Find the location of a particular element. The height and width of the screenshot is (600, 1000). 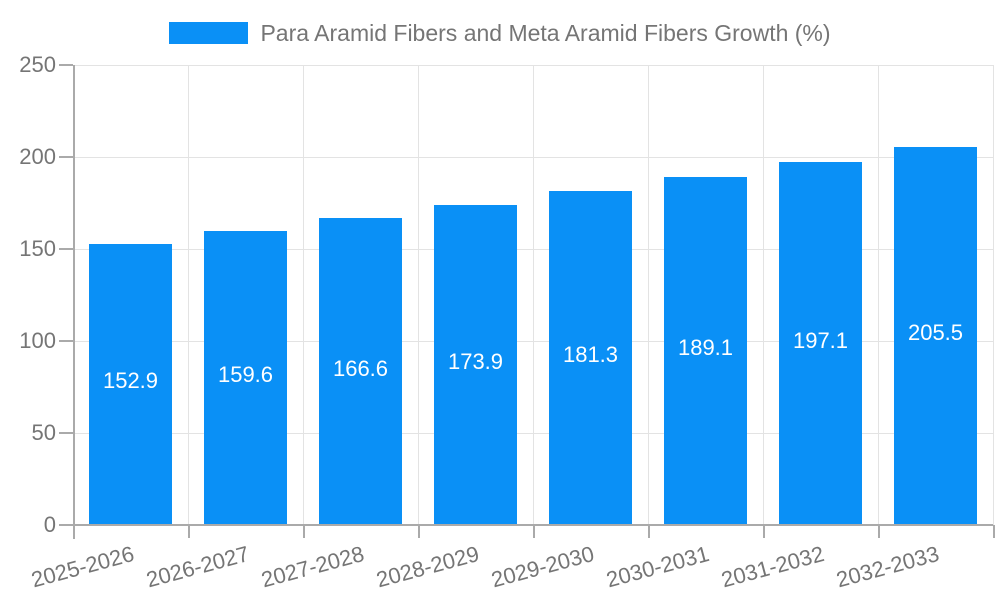

bar-value-label: 159.6 is located at coordinates (245, 375).